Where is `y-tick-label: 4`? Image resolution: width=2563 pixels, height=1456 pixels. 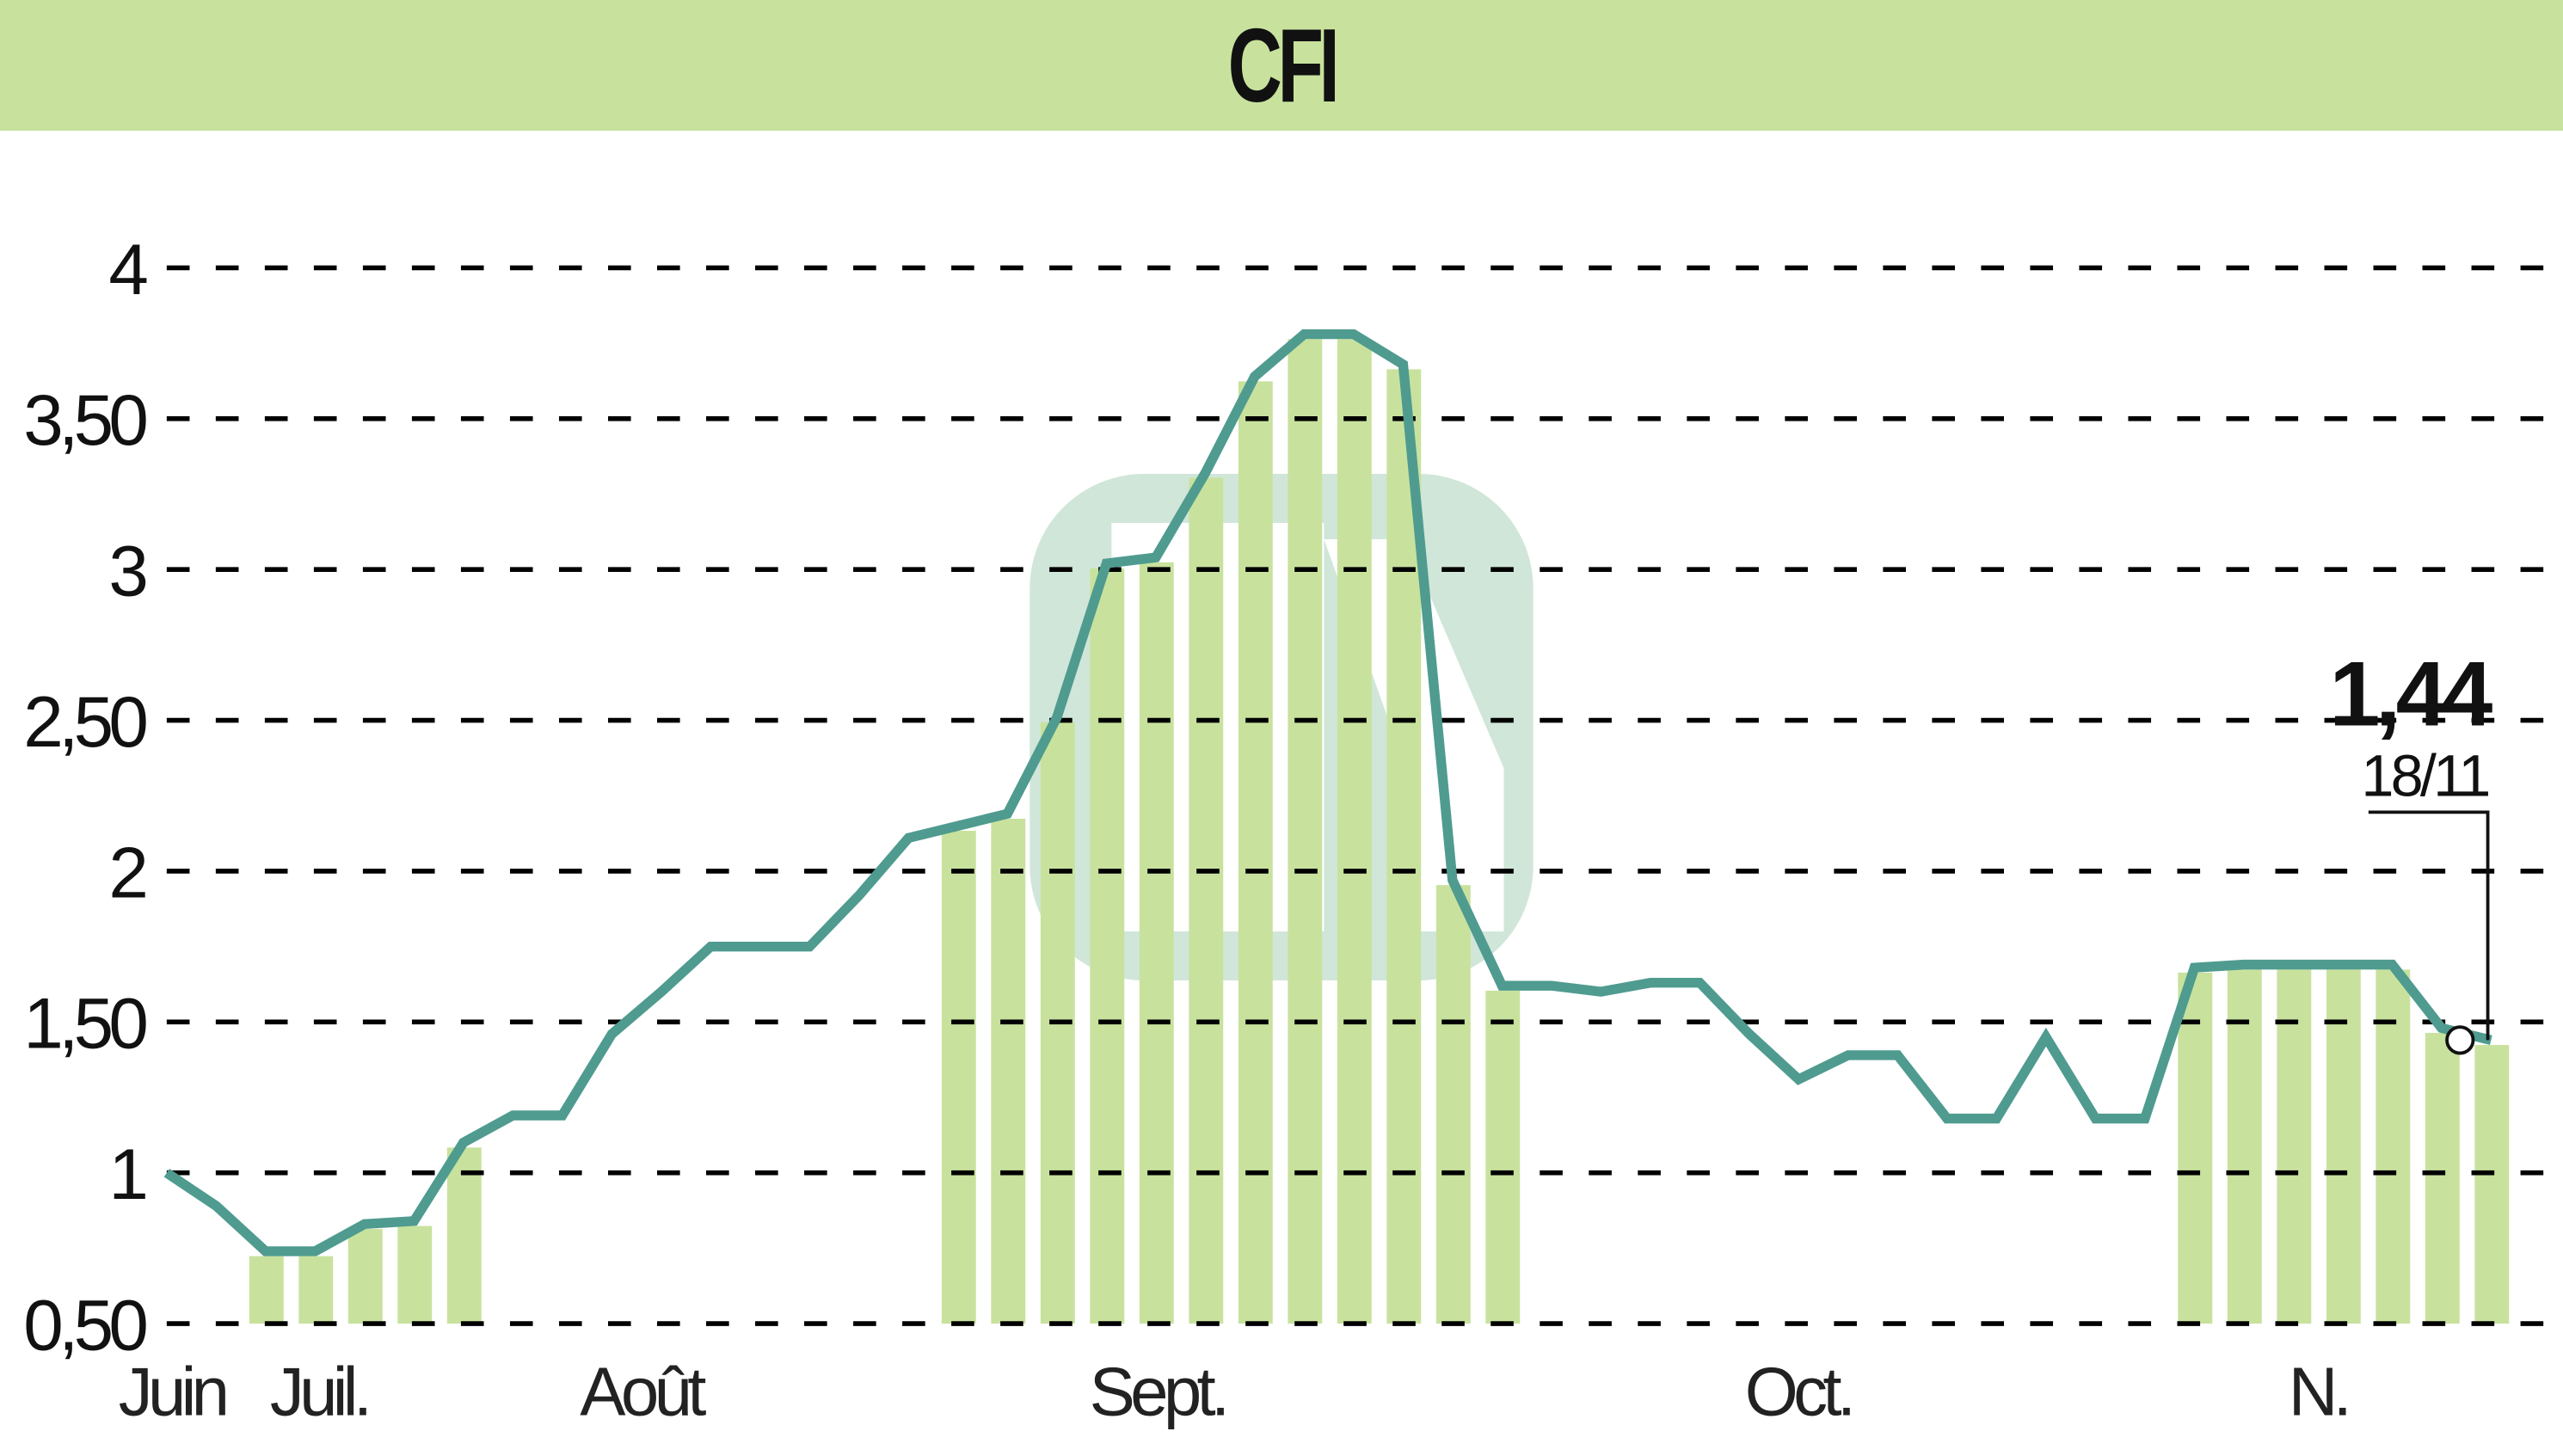 y-tick-label: 4 is located at coordinates (127, 270).